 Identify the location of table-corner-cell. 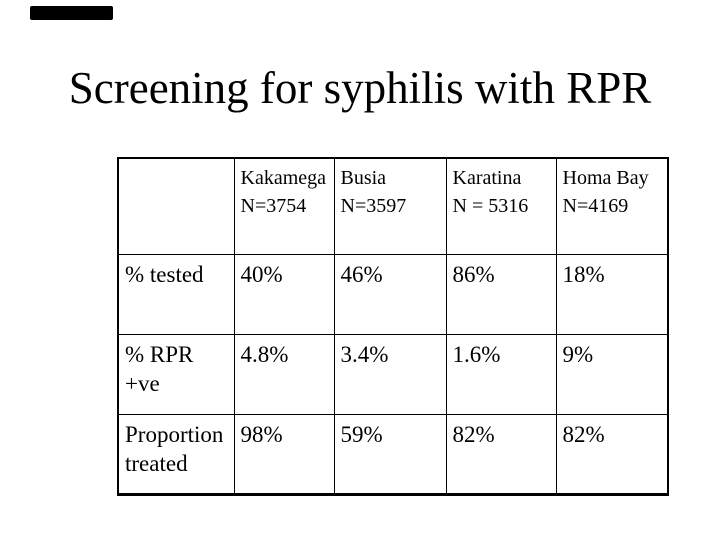
(176, 206).